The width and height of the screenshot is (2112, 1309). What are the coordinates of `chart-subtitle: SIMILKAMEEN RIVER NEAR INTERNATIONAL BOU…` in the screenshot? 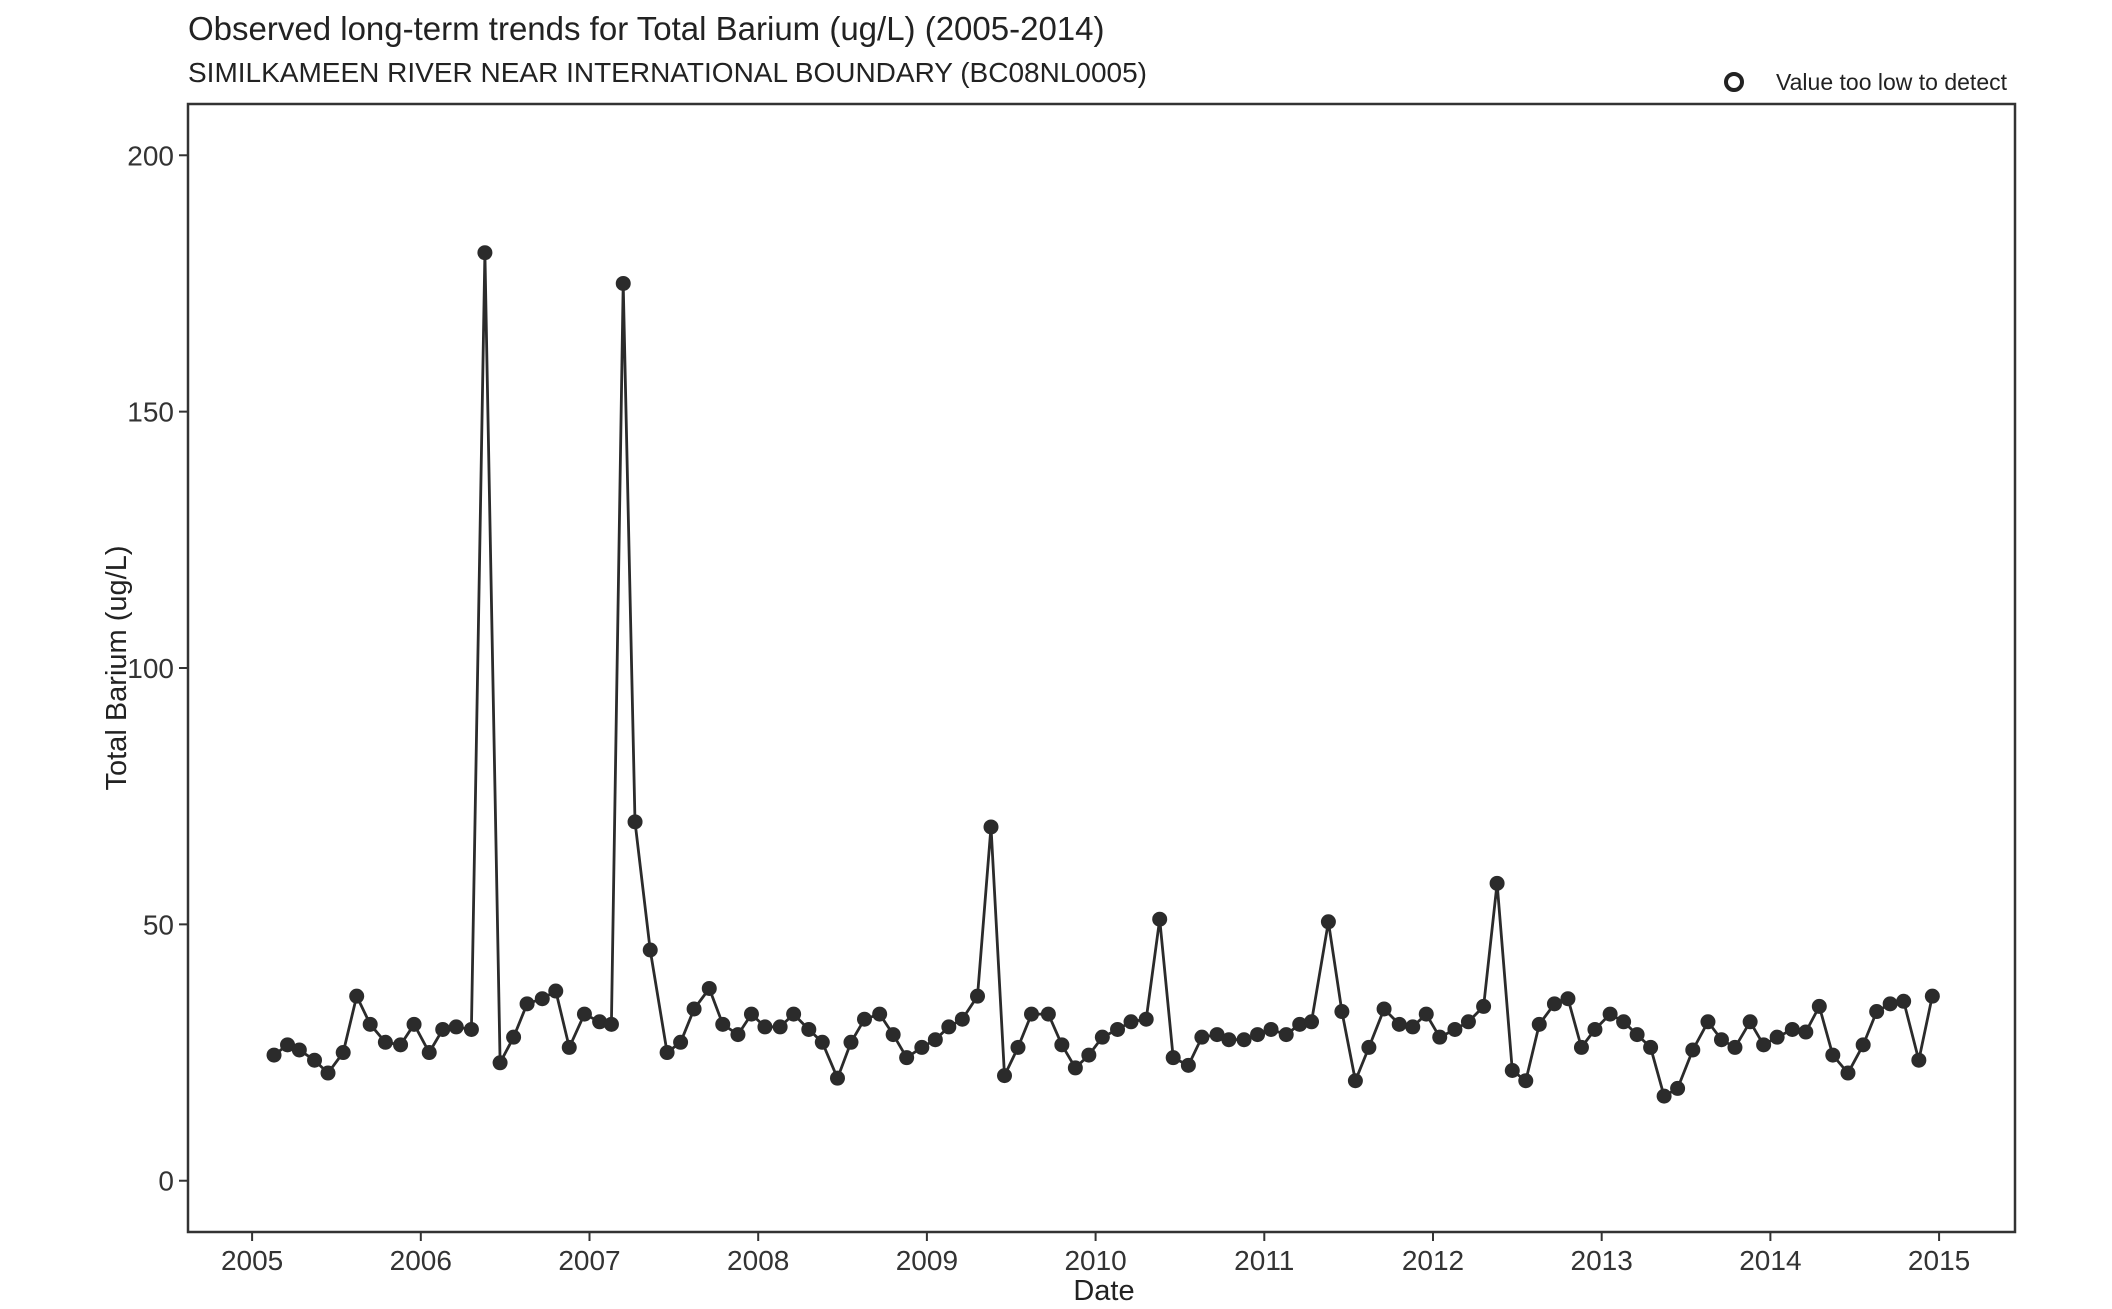 It's located at (667, 72).